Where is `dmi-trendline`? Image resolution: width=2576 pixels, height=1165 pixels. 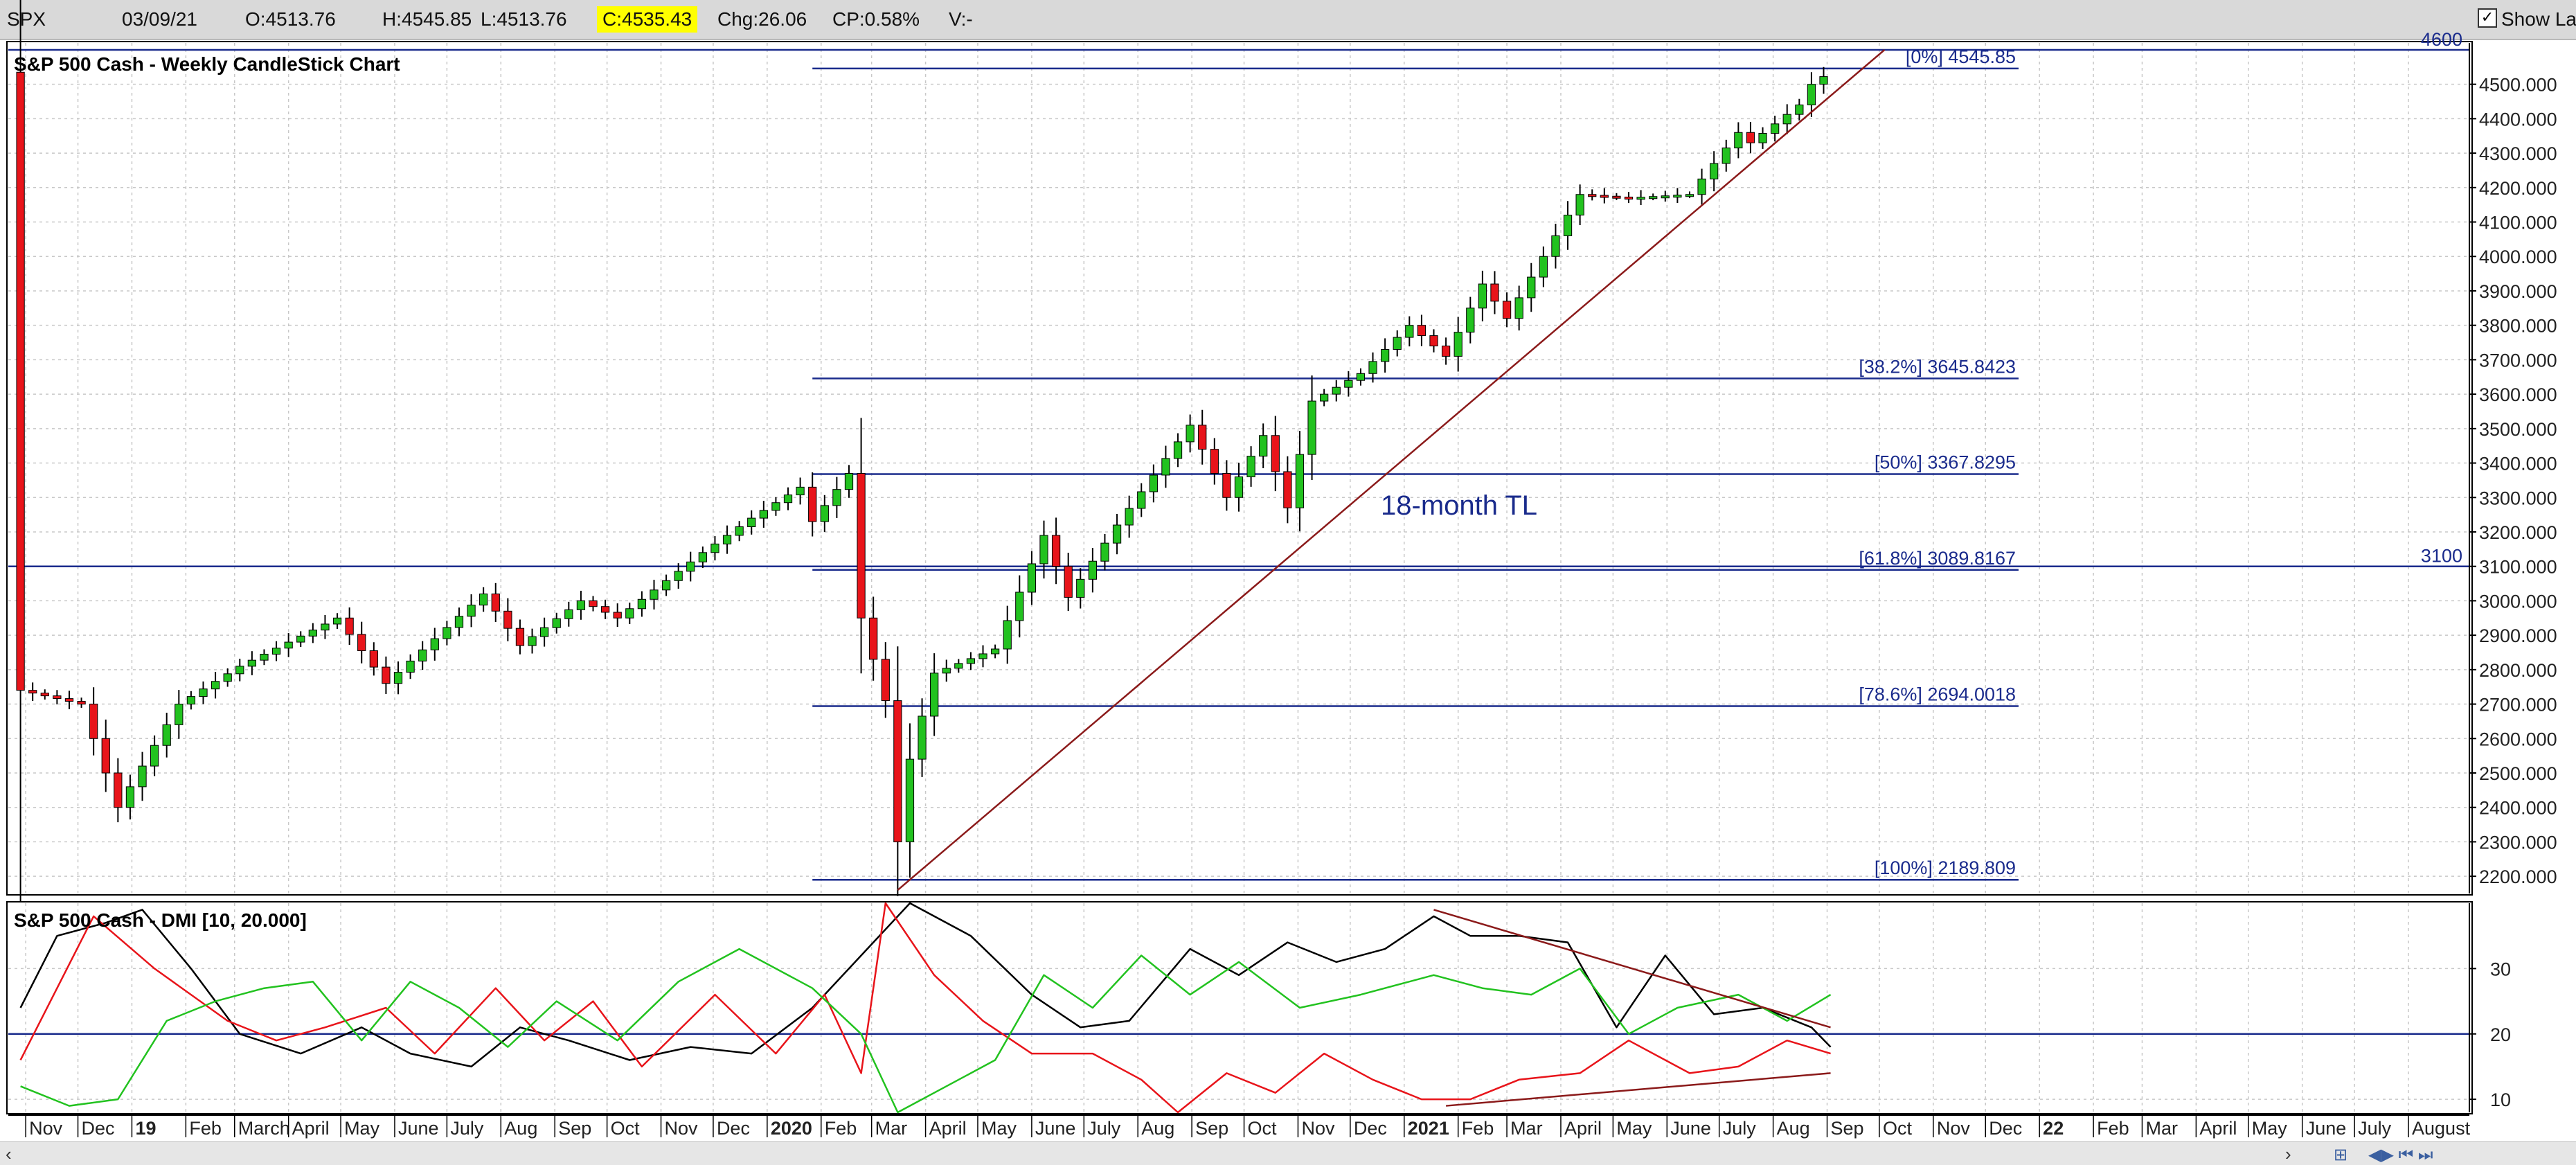 dmi-trendline is located at coordinates (1638, 1089).